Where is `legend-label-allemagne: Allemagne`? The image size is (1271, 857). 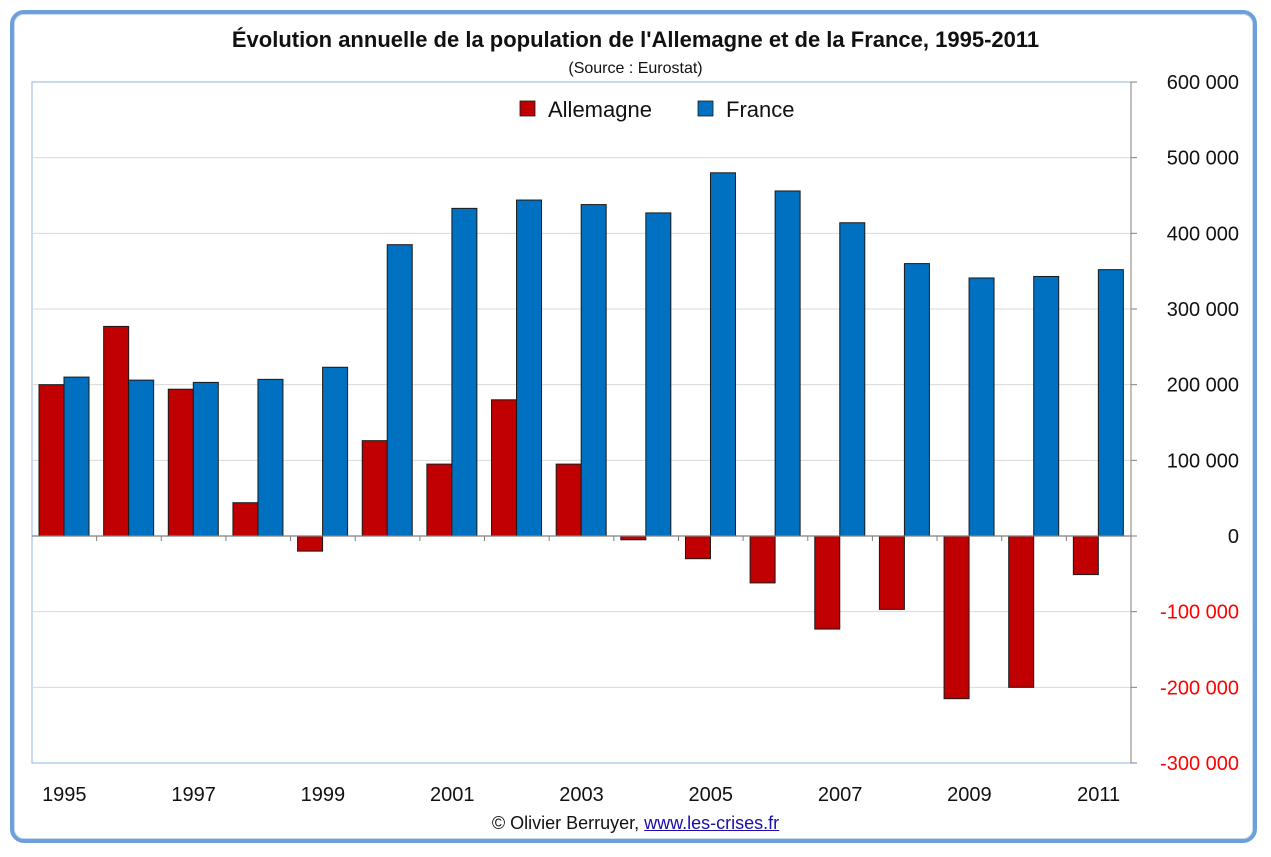
legend-label-allemagne: Allemagne is located at coordinates (600, 109).